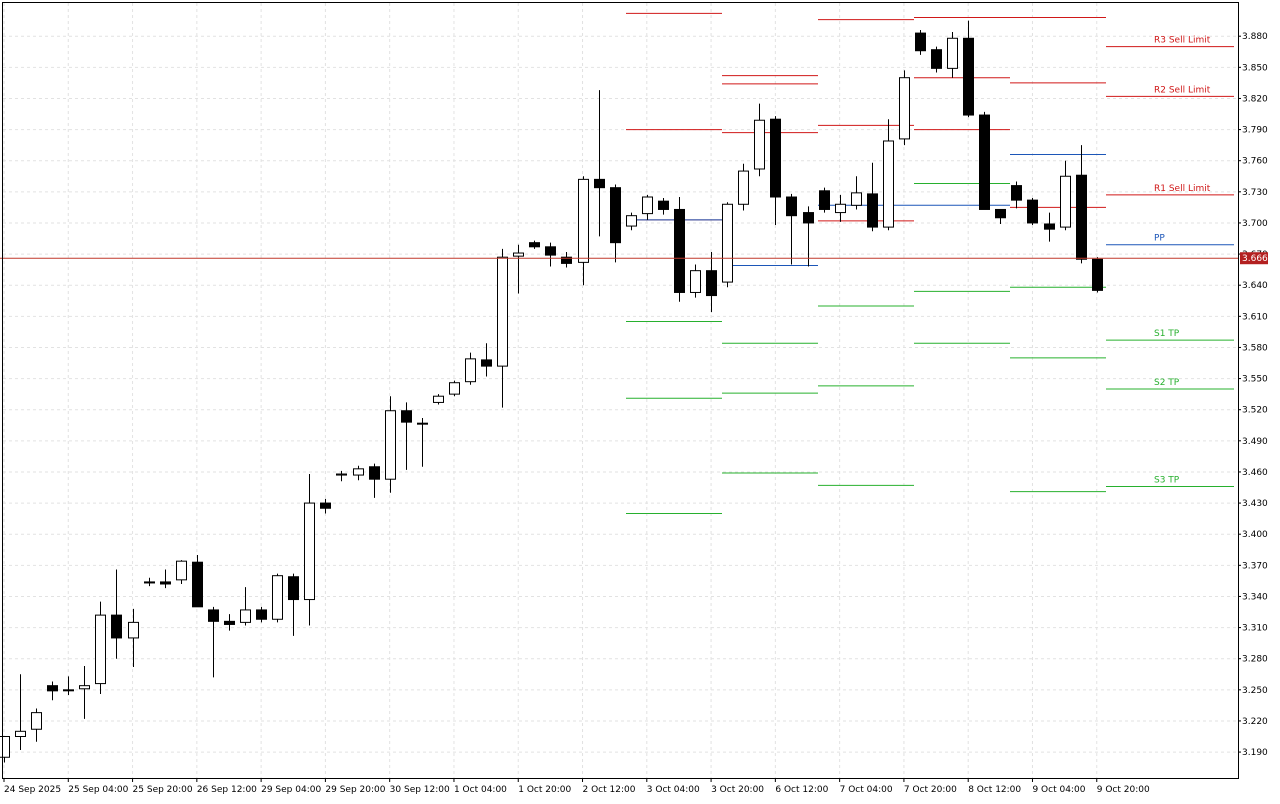  What do you see at coordinates (480, 790) in the screenshot?
I see `x-tick-label: 1 Oct 04:00` at bounding box center [480, 790].